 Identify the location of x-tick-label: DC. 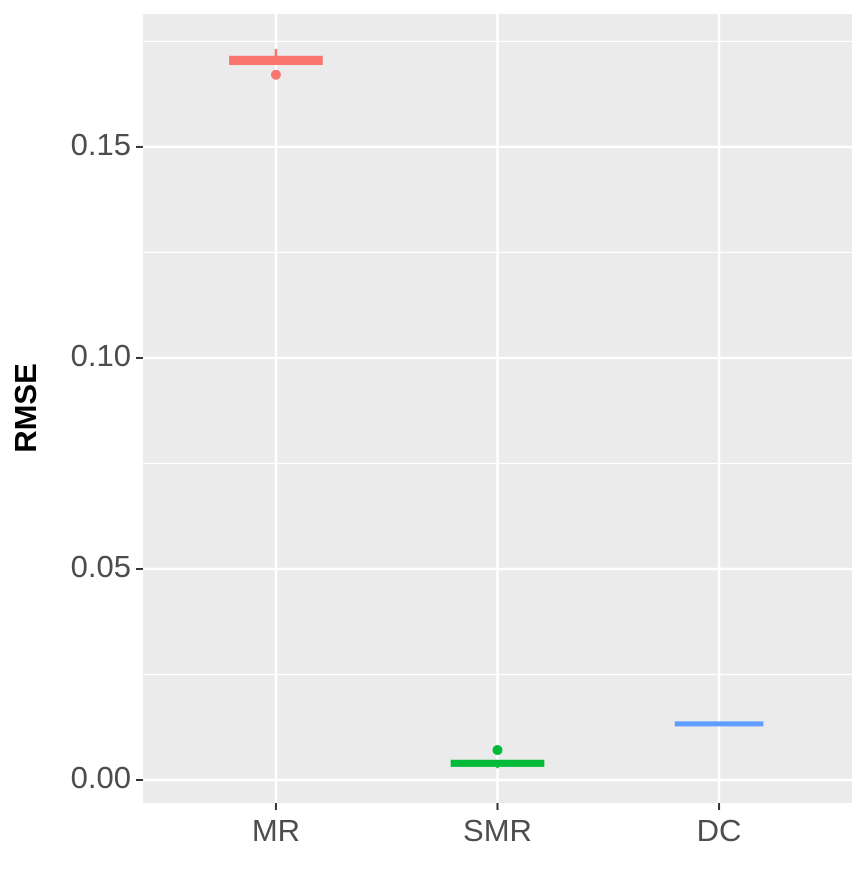
(719, 830).